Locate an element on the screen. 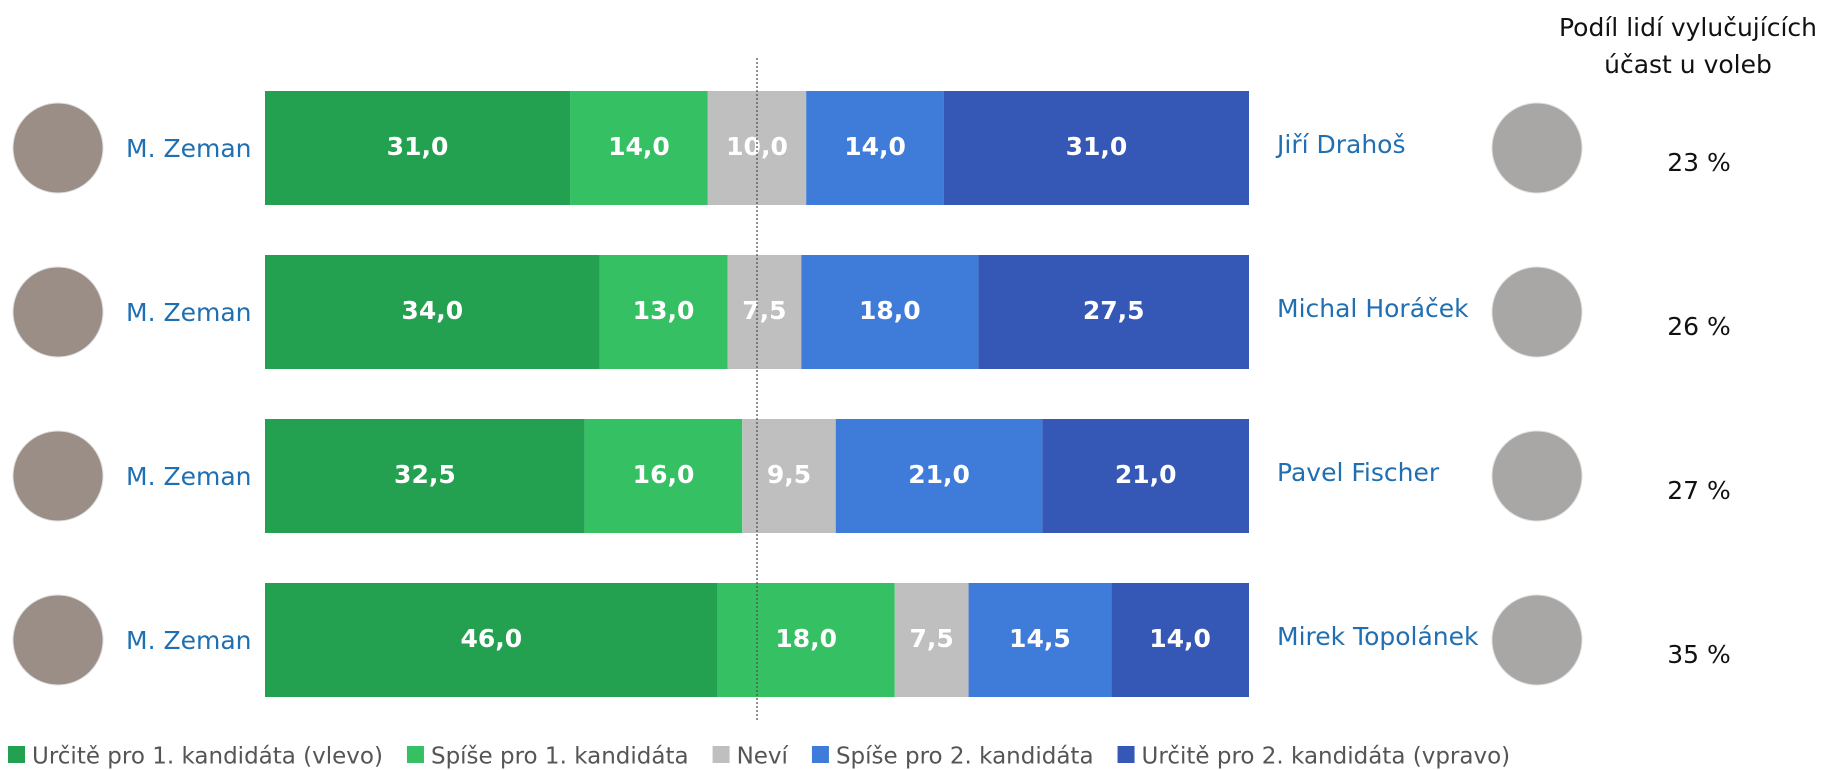 This screenshot has width=1825, height=770. value-label: 27,5 is located at coordinates (1114, 310).